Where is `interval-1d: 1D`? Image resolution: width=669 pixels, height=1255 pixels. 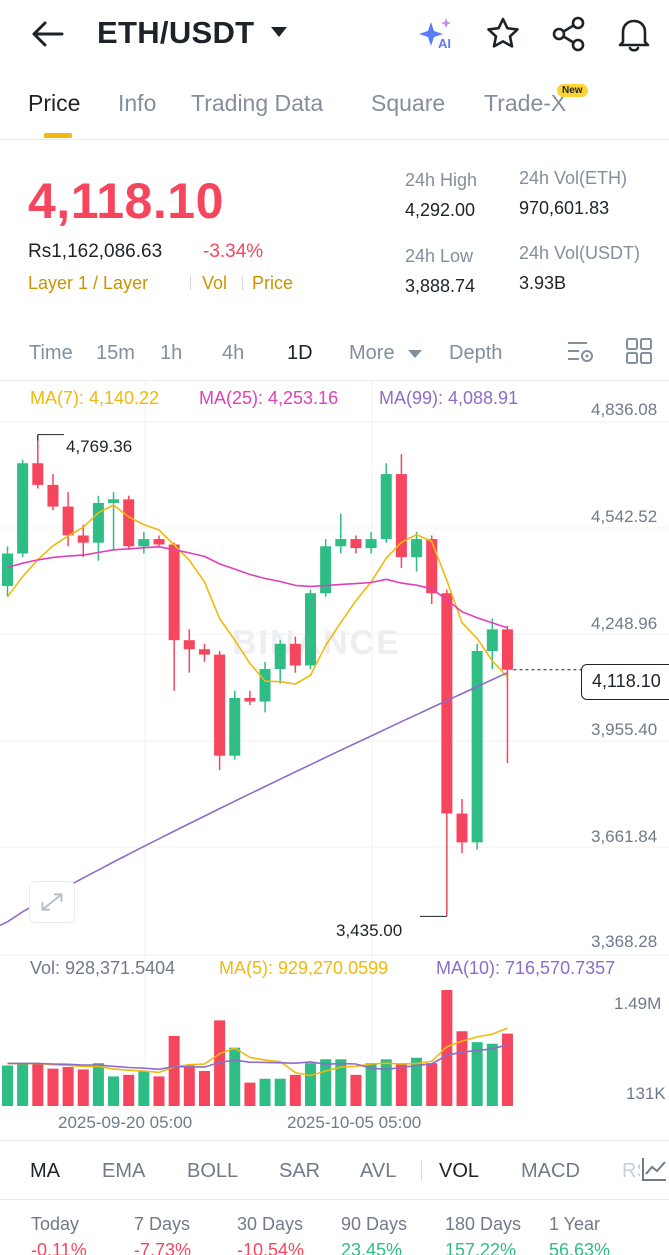
interval-1d: 1D is located at coordinates (300, 353).